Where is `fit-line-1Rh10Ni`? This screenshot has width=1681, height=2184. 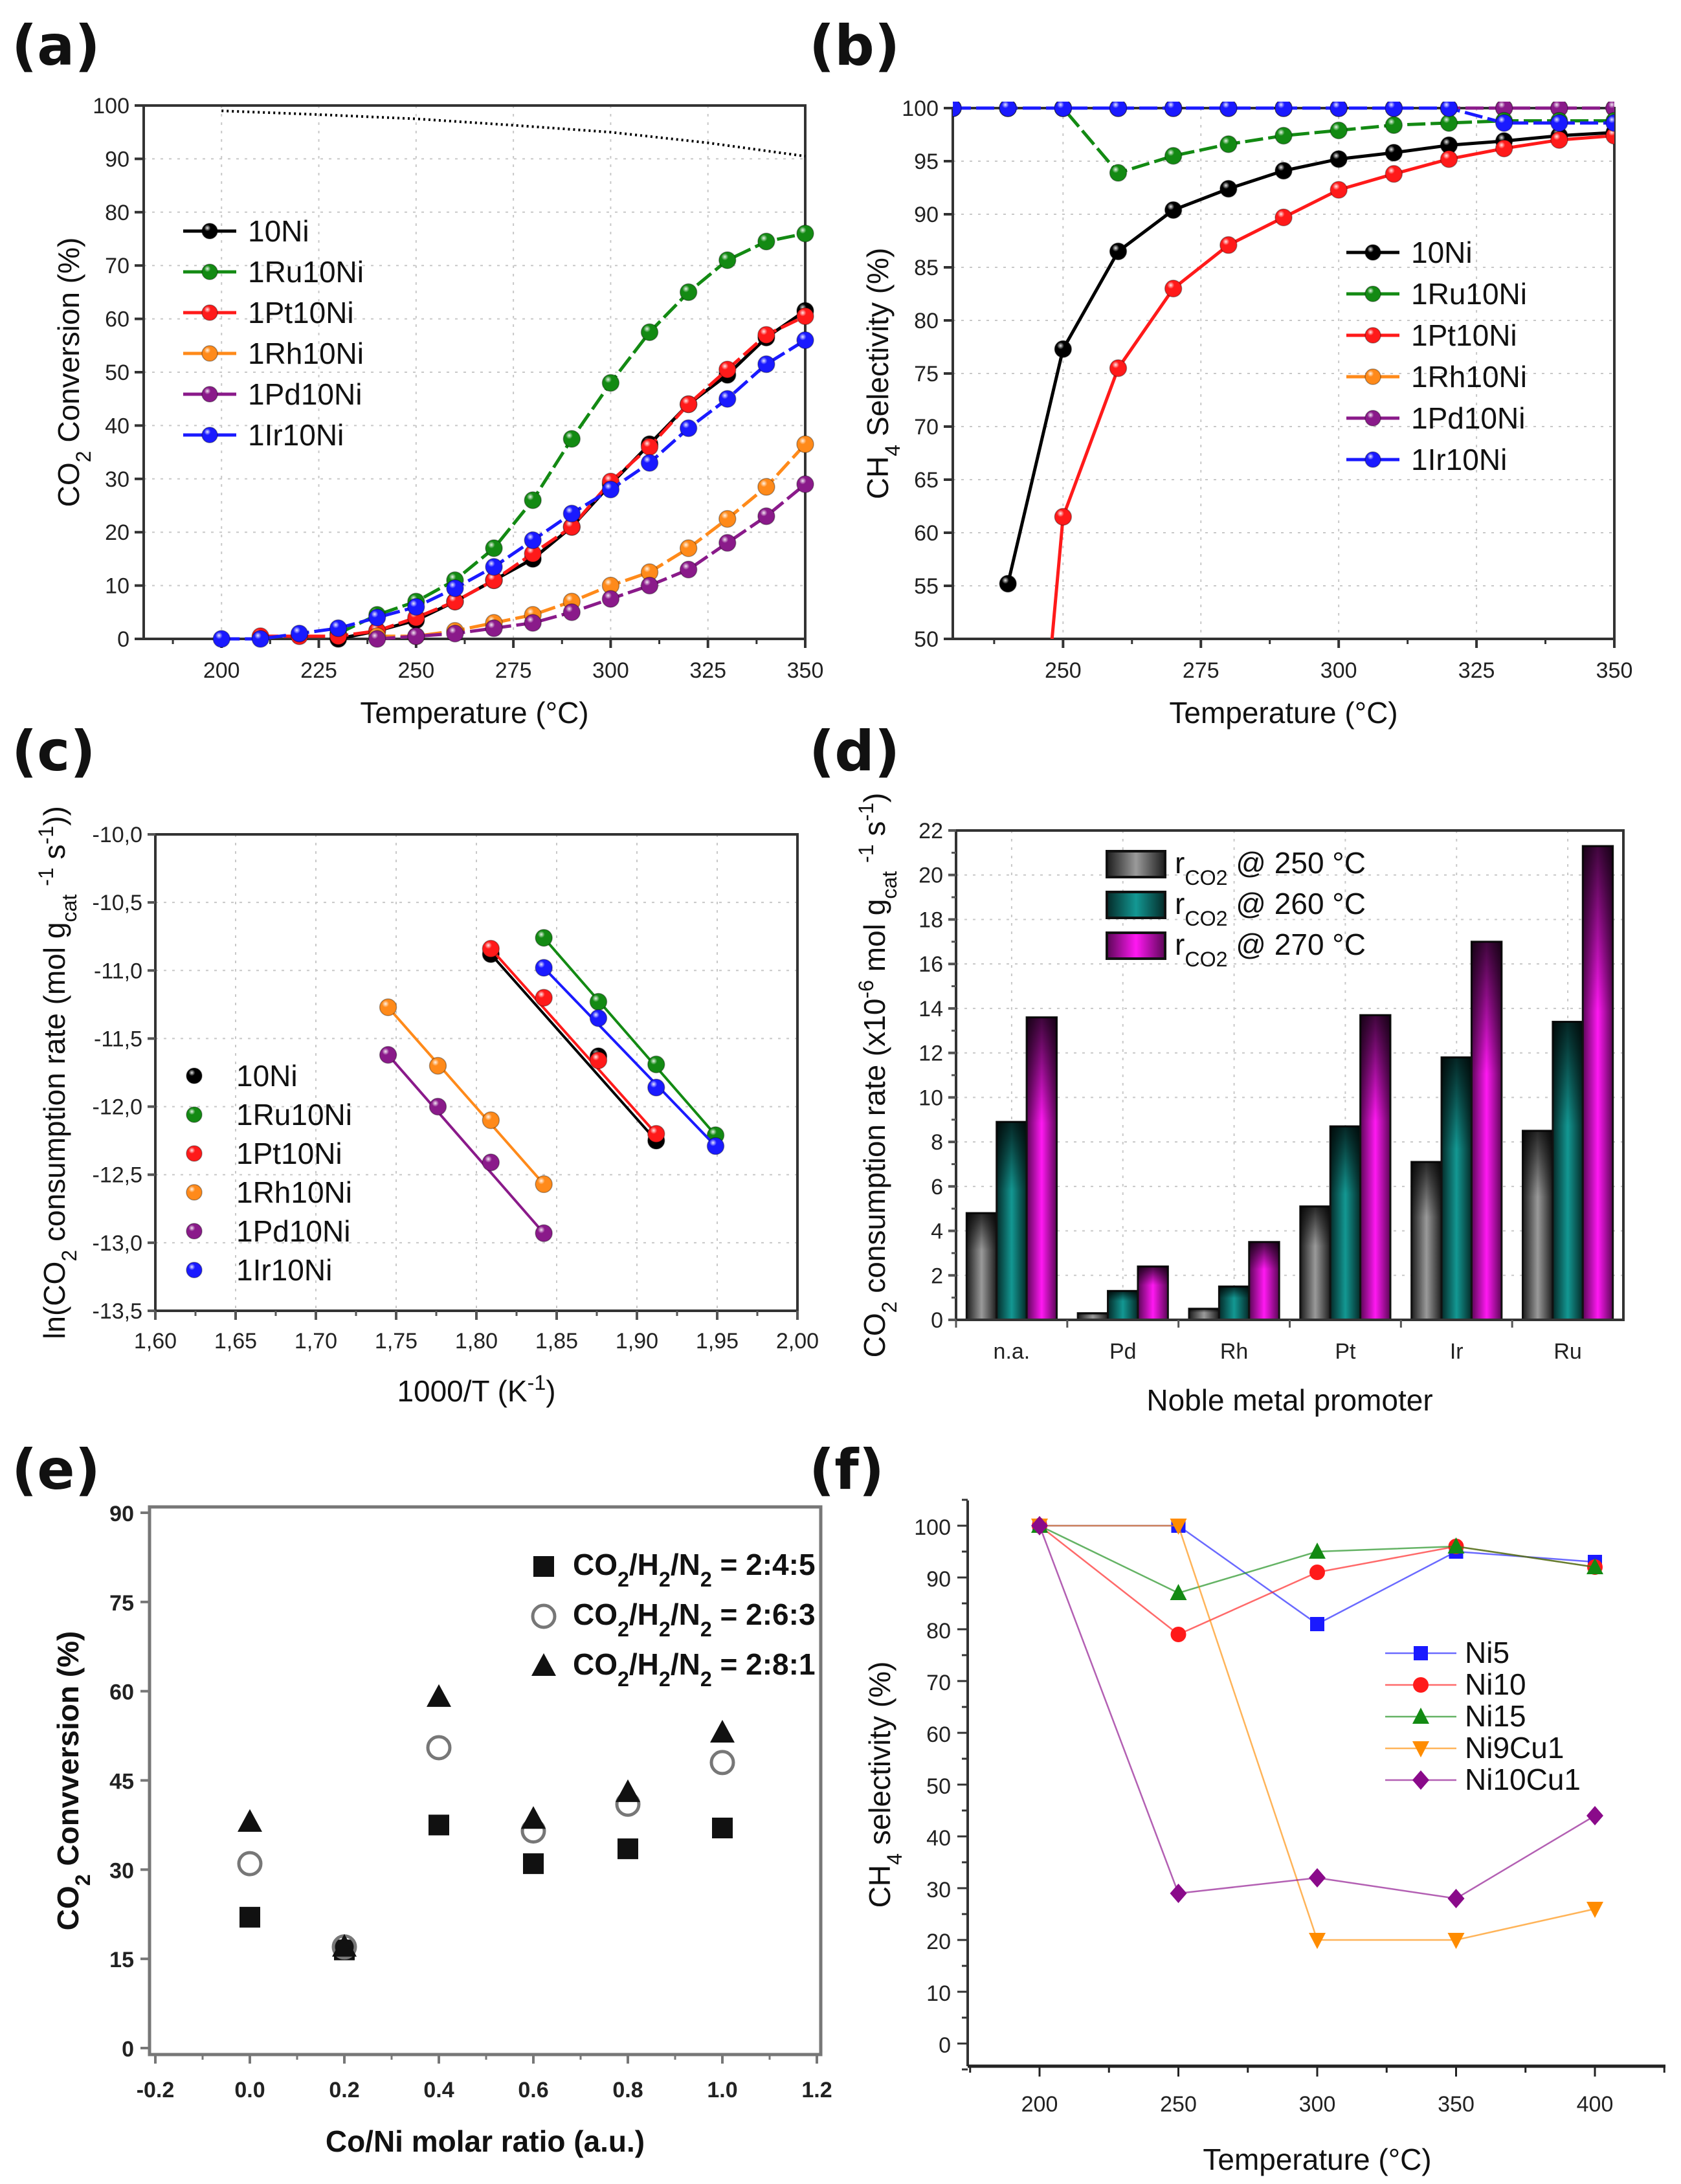 fit-line-1Rh10Ni is located at coordinates (466, 1095).